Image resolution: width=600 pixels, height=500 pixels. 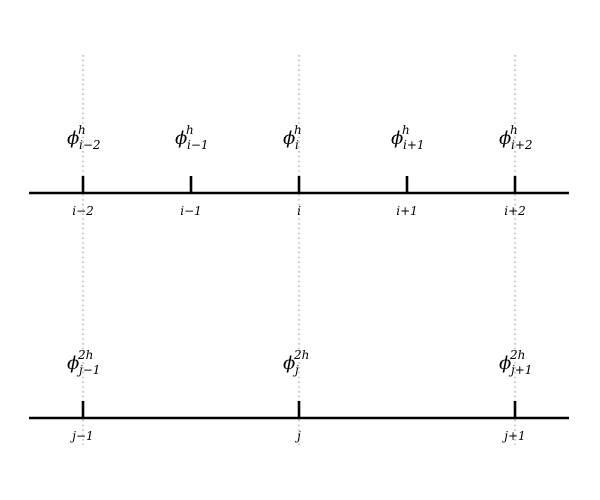 What do you see at coordinates (84, 170) in the screenshot?
I see `fine-grid-node: ϕhi−2i−2` at bounding box center [84, 170].